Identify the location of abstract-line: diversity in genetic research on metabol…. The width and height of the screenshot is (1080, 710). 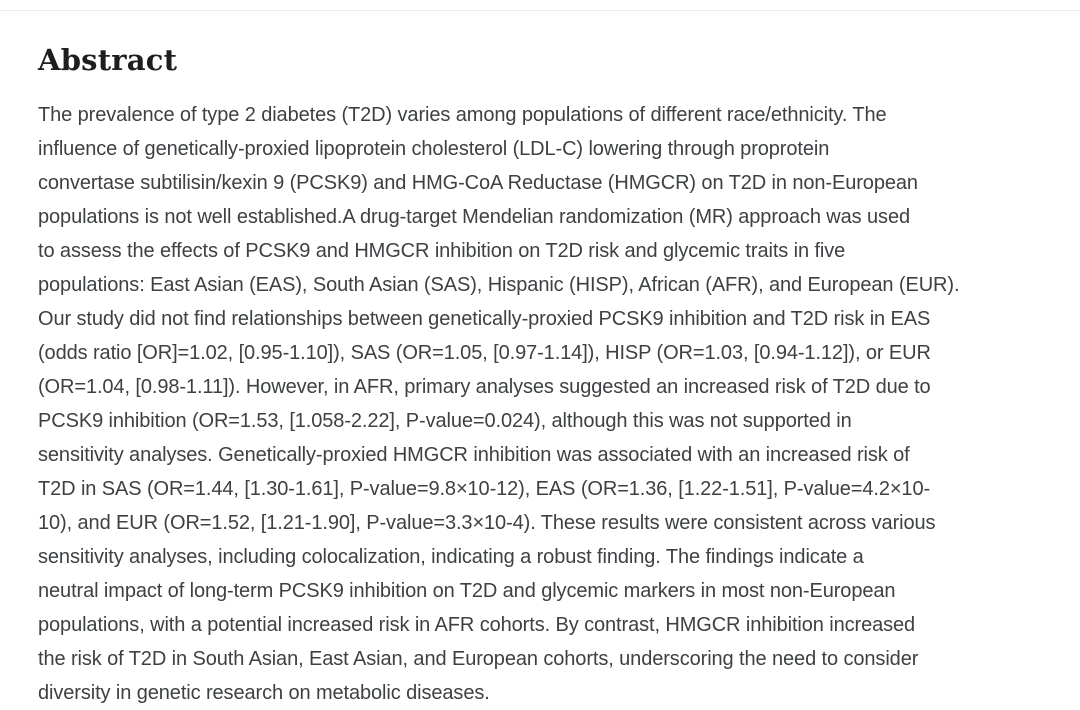
(264, 693).